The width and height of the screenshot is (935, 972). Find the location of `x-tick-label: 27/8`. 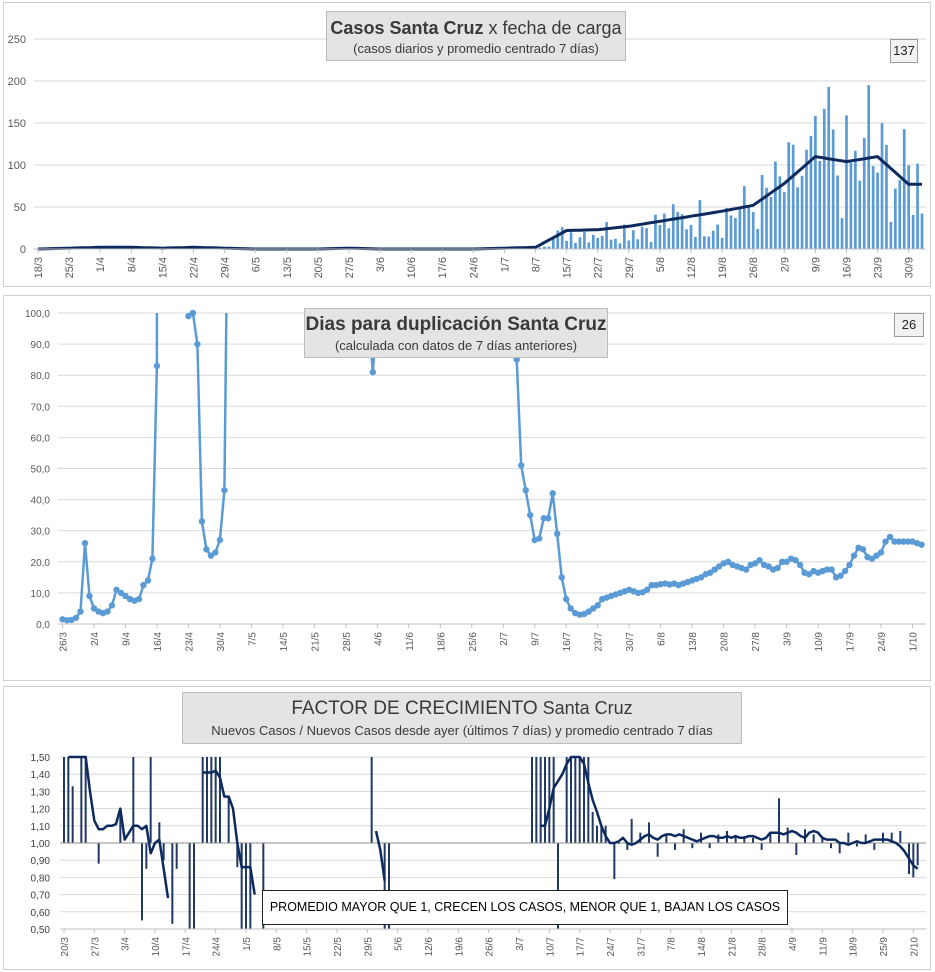

x-tick-label: 27/8 is located at coordinates (756, 642).